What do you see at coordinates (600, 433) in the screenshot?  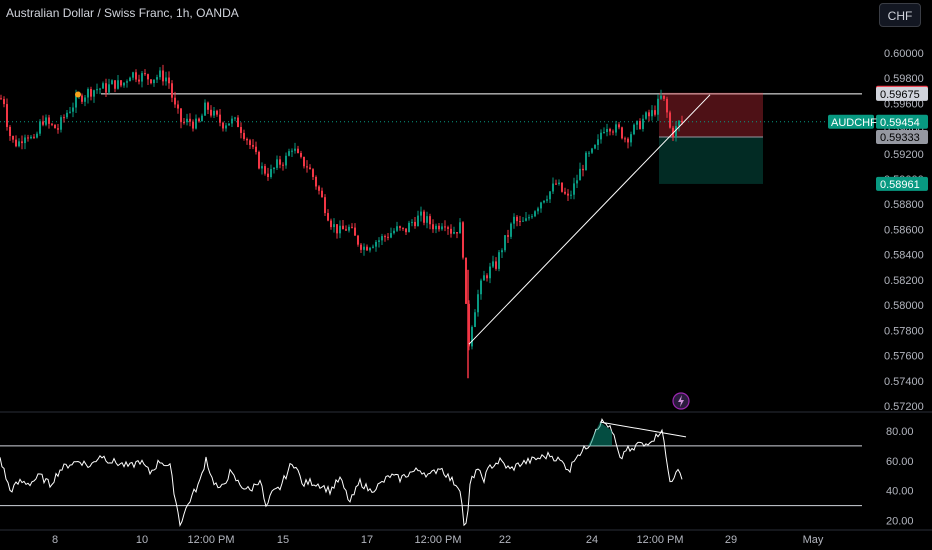 I see `oscillator-overbought-fill` at bounding box center [600, 433].